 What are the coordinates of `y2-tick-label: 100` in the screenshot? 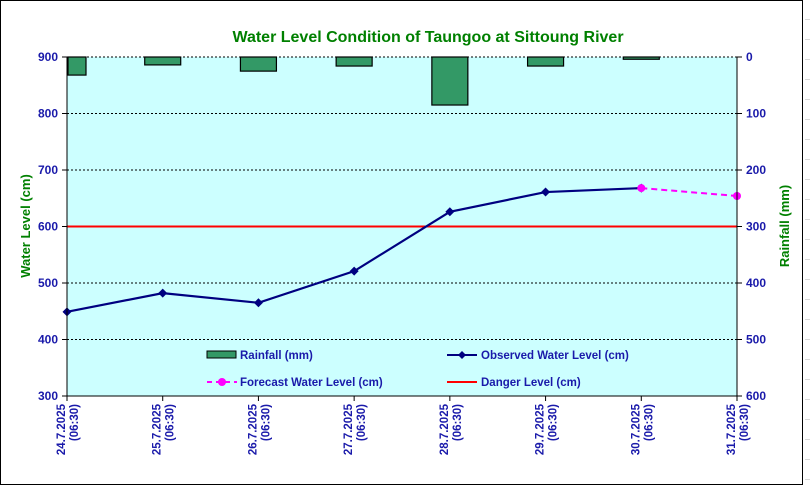 It's located at (756, 114).